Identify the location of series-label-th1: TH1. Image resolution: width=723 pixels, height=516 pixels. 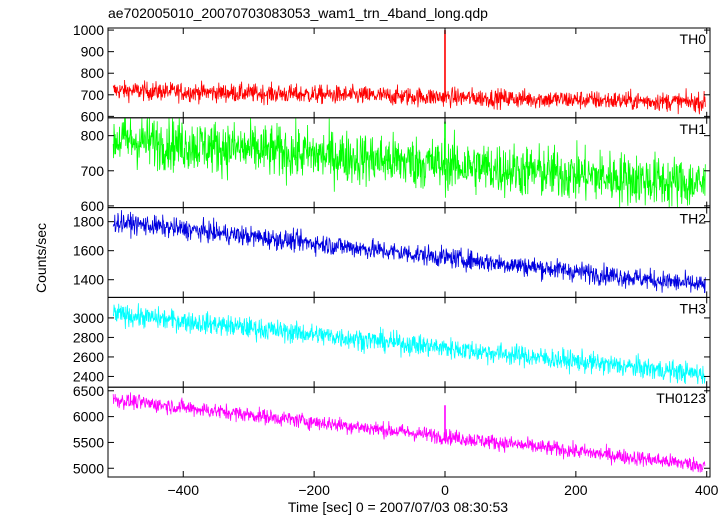
(693, 129).